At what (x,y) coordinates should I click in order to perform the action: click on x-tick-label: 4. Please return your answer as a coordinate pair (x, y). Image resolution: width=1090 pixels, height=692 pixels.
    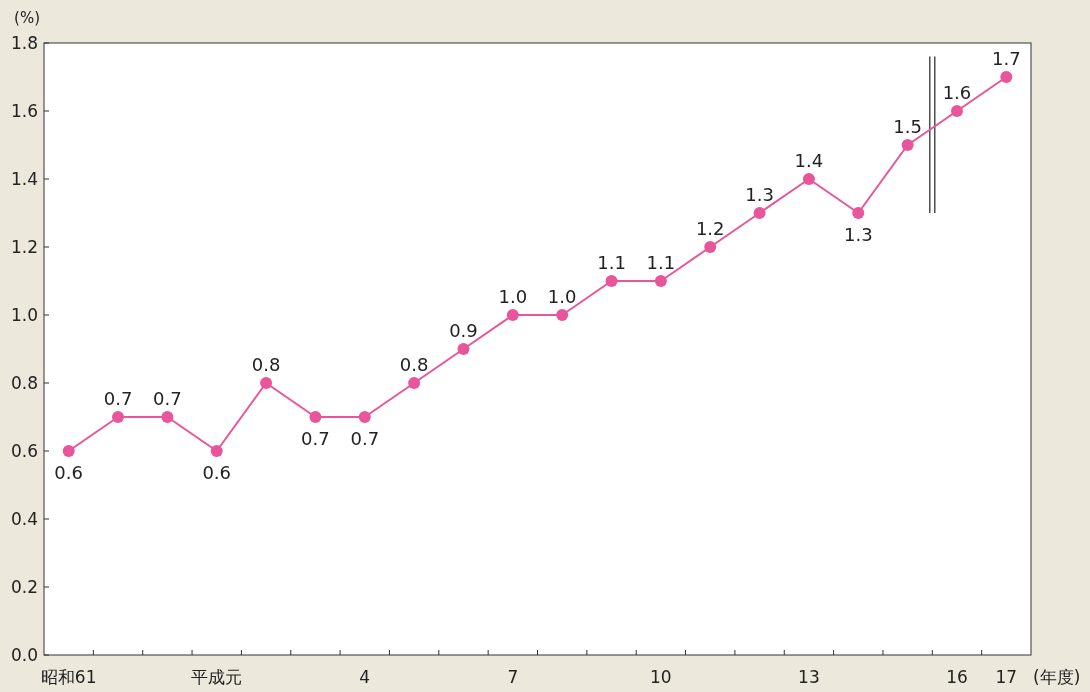
    Looking at the image, I should click on (365, 677).